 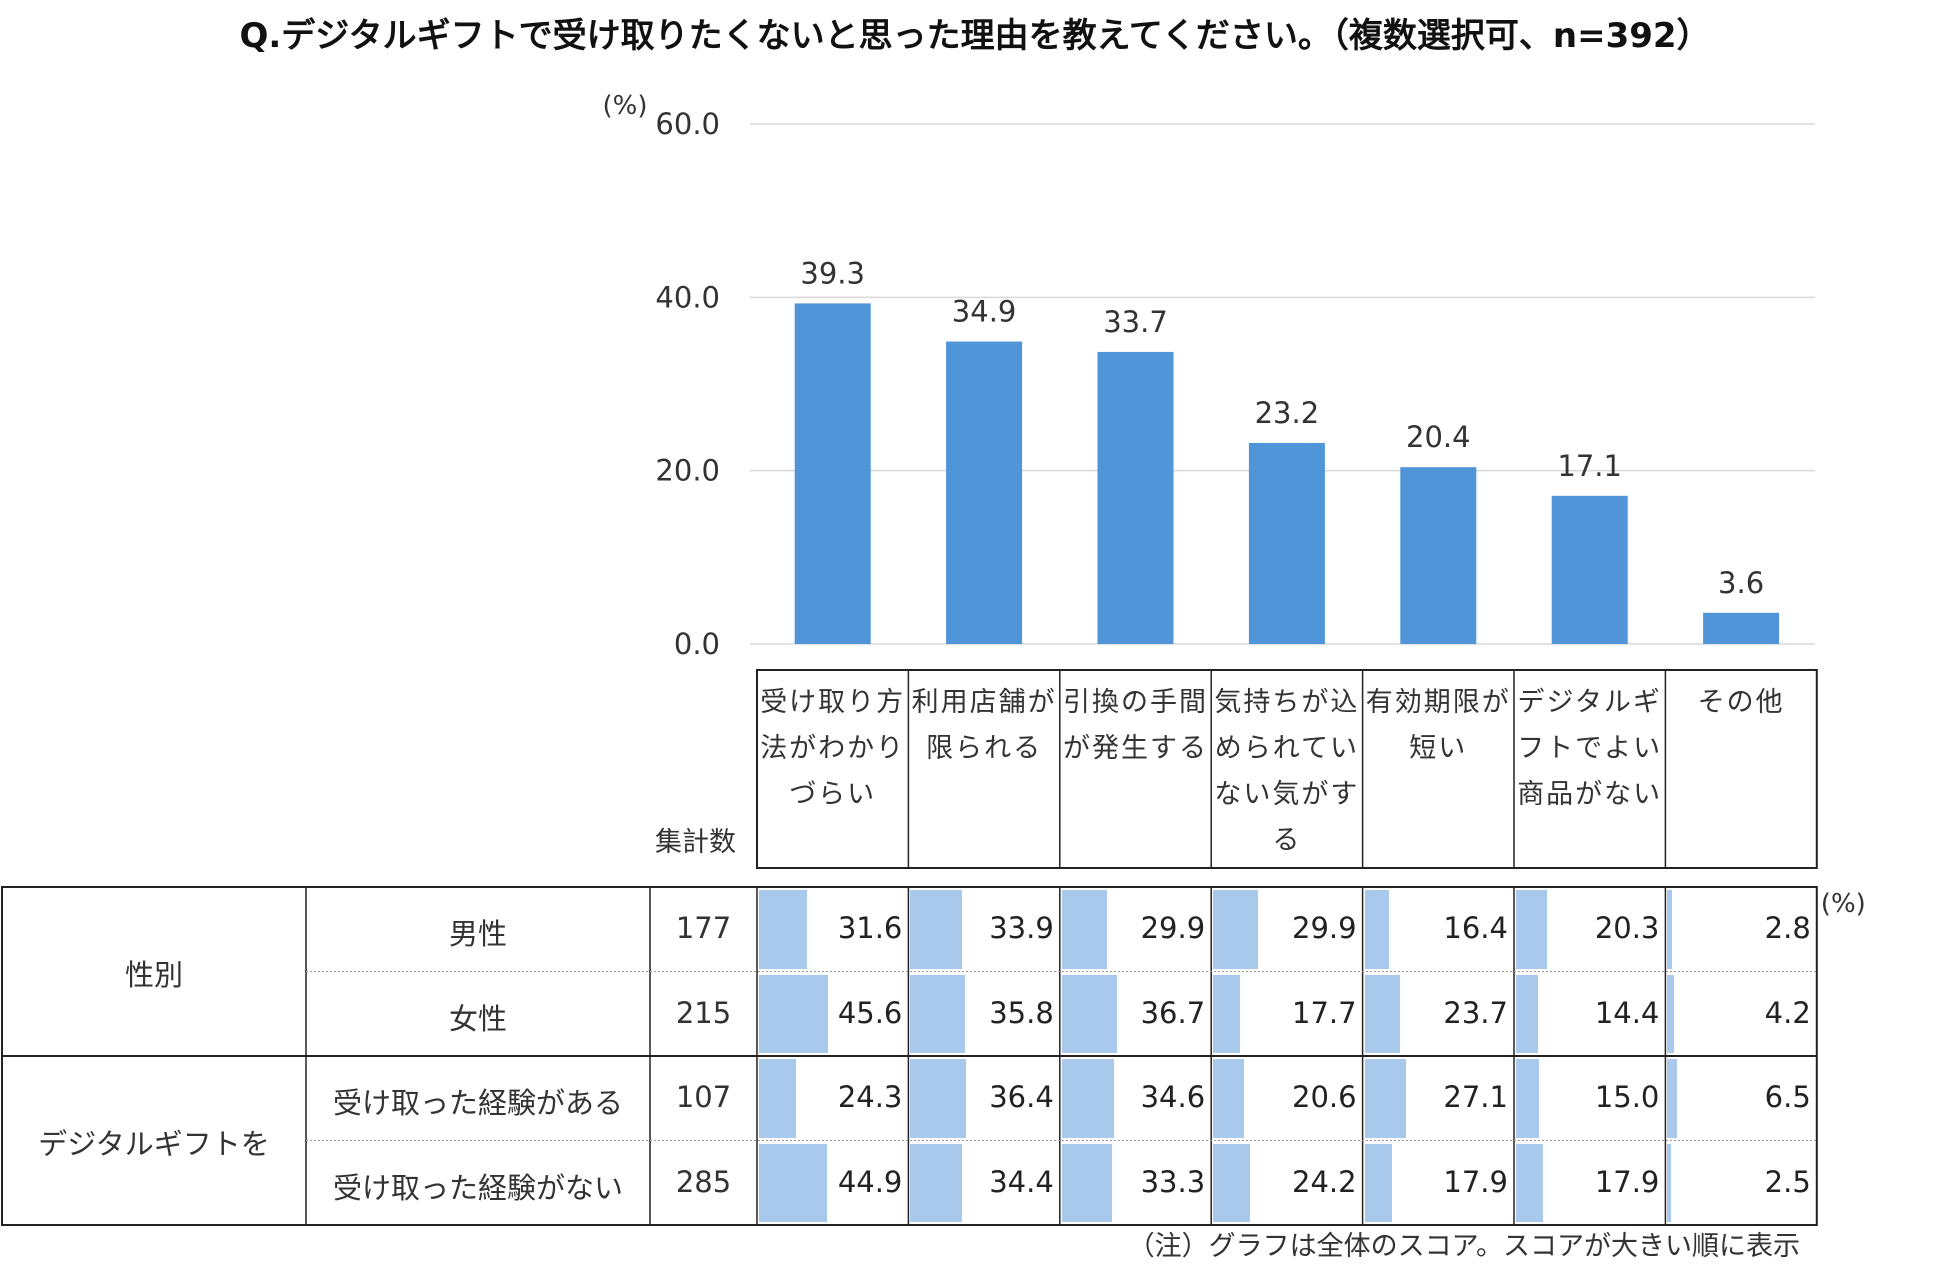 I want to click on bar-value-label: 34.9, so click(x=984, y=312).